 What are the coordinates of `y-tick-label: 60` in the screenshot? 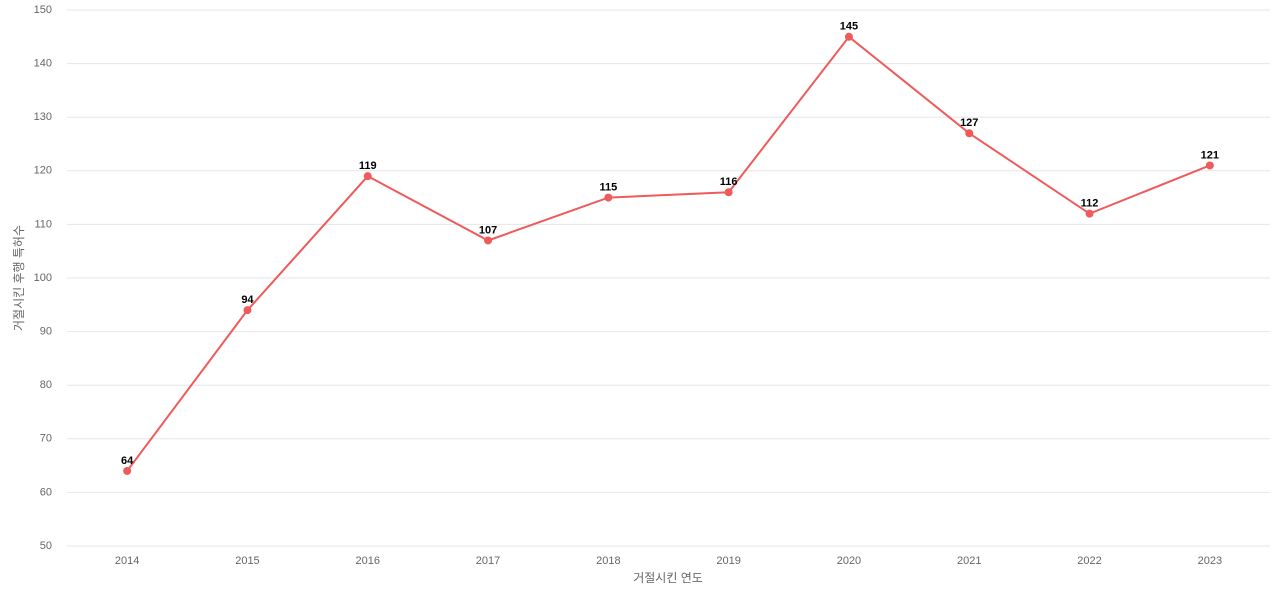 It's located at (46, 492).